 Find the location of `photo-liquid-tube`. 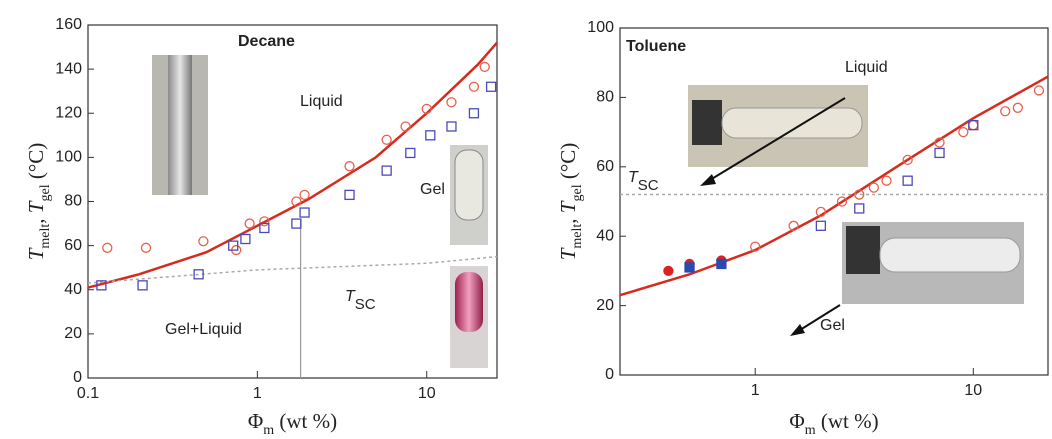

photo-liquid-tube is located at coordinates (792, 123).